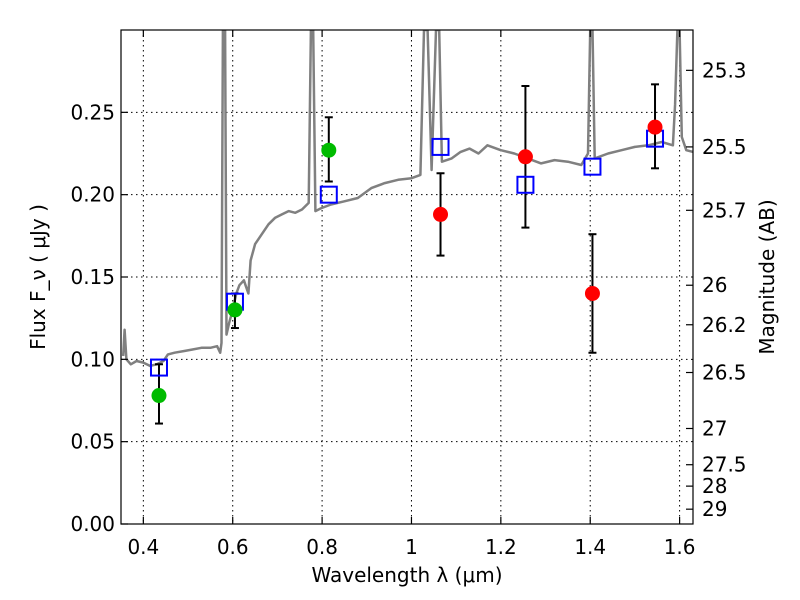 Image resolution: width=800 pixels, height=600 pixels. Describe the element at coordinates (590, 547) in the screenshot. I see `x-tick-label: 1.4` at that location.